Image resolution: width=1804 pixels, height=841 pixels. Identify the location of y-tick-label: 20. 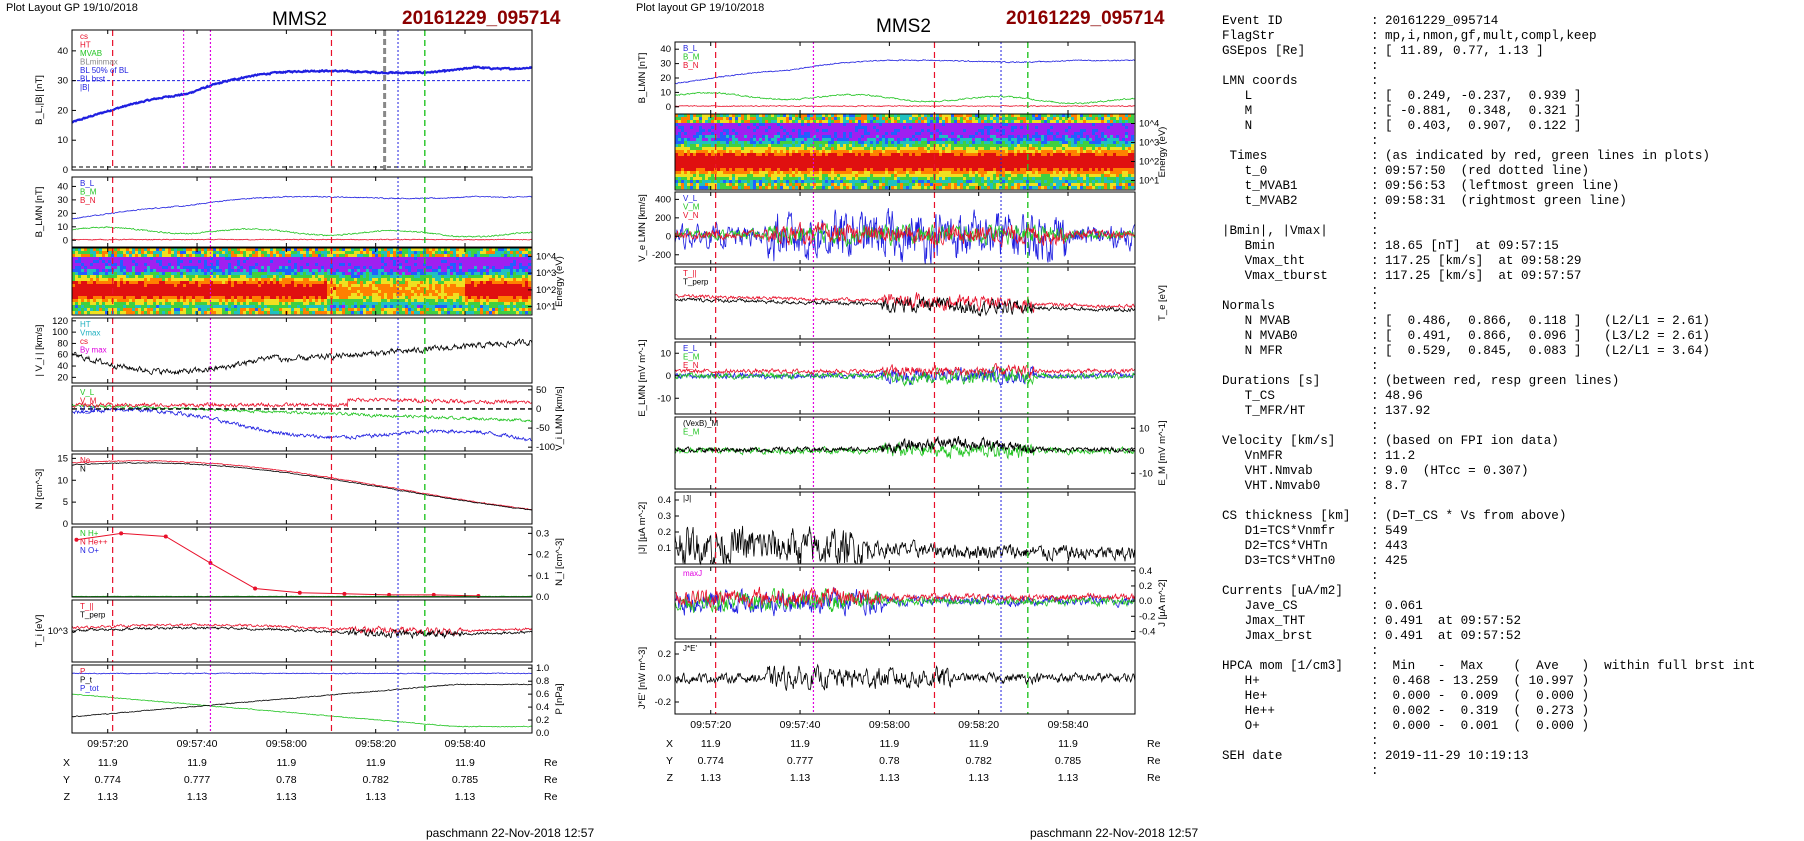
(62, 110).